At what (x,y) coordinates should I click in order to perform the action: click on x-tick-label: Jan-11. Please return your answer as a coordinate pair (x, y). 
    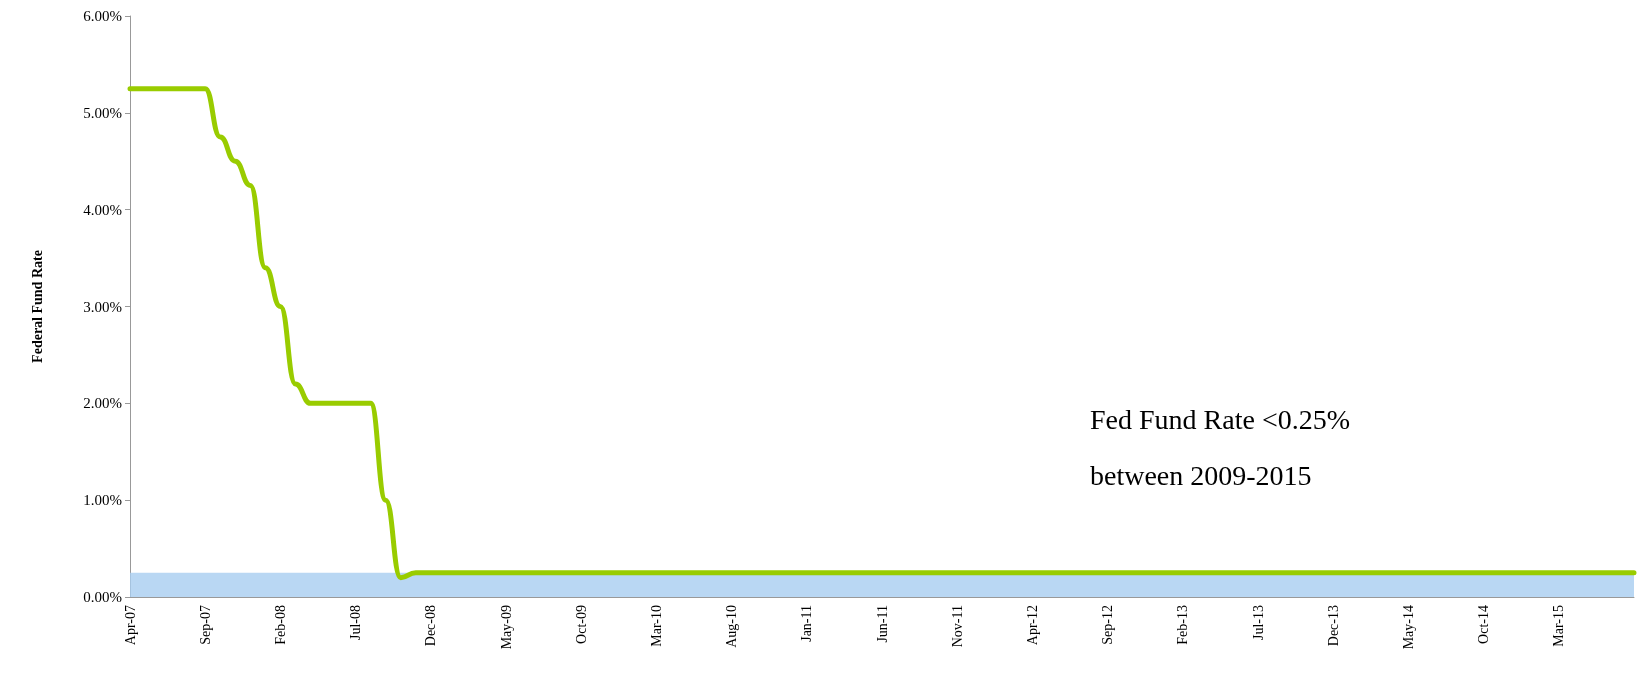
    Looking at the image, I should click on (807, 623).